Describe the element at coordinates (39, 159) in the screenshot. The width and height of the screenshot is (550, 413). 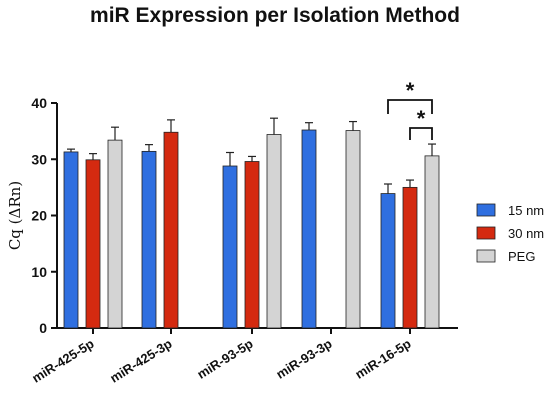
I see `y-tick-label: 30` at that location.